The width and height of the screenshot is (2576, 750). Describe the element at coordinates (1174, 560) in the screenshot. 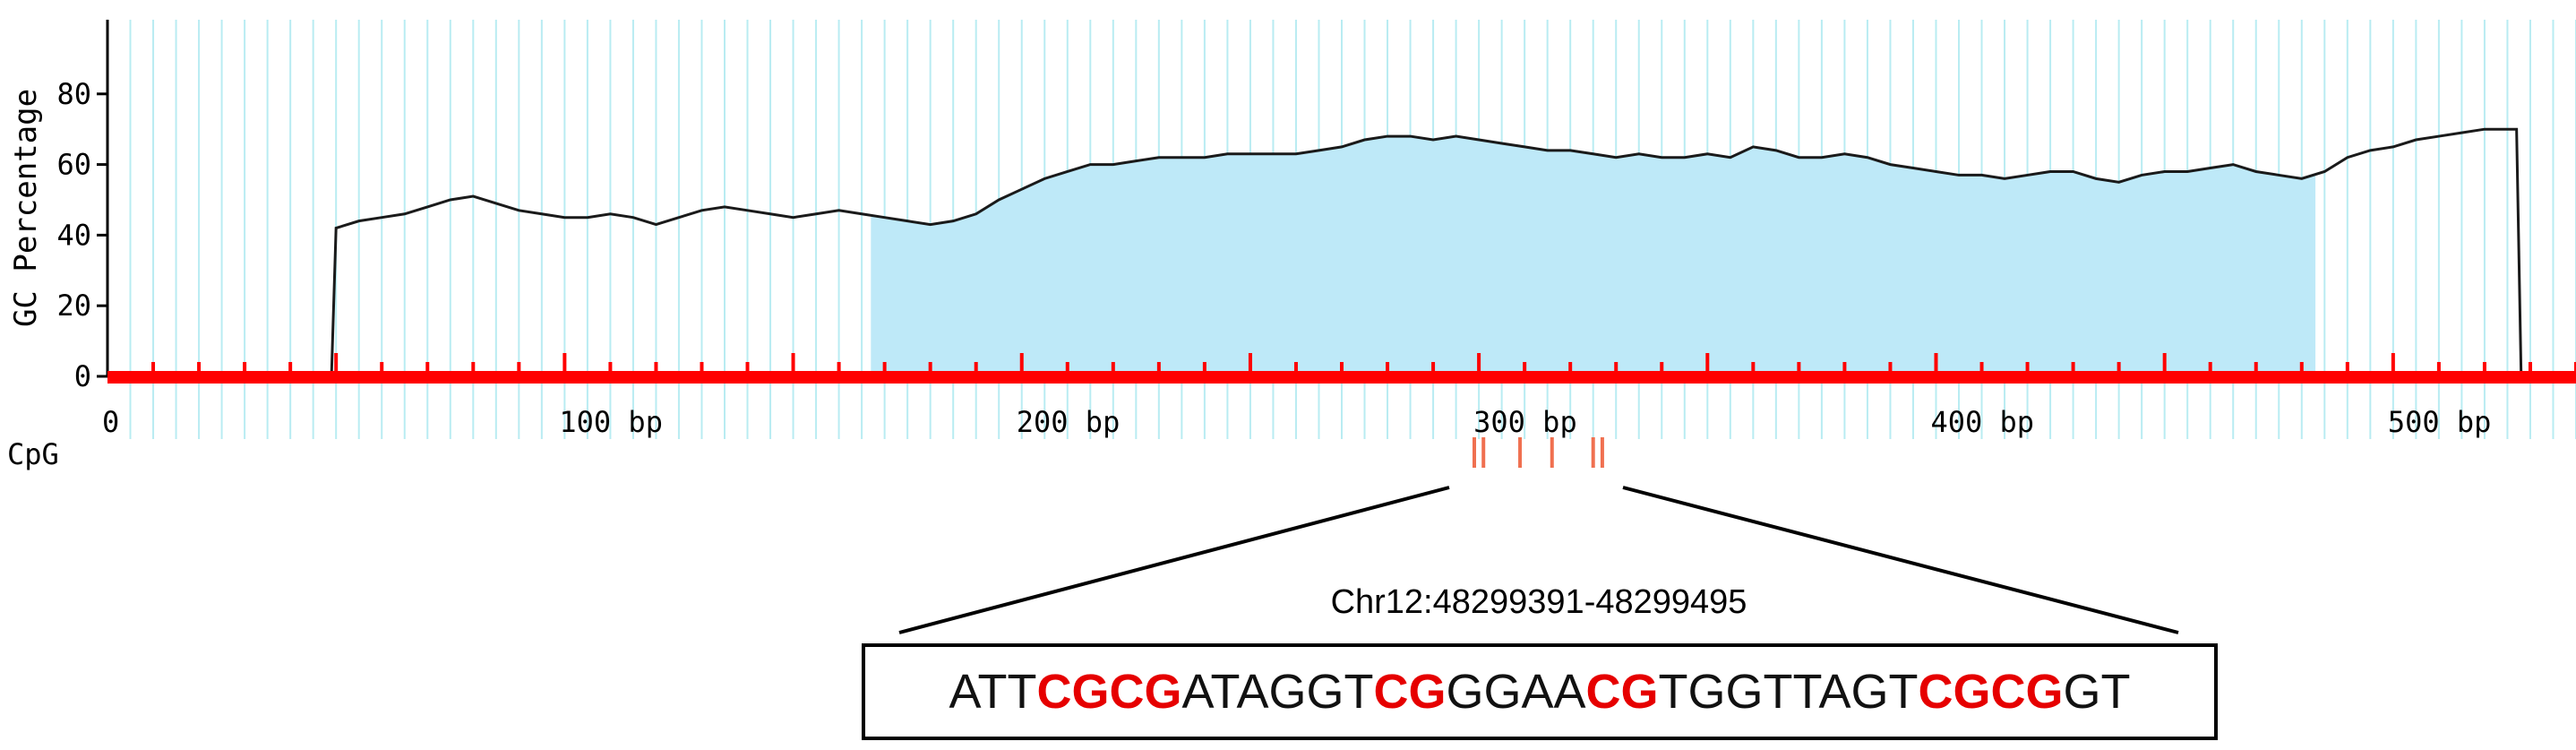

I see `zoom-line-left` at that location.